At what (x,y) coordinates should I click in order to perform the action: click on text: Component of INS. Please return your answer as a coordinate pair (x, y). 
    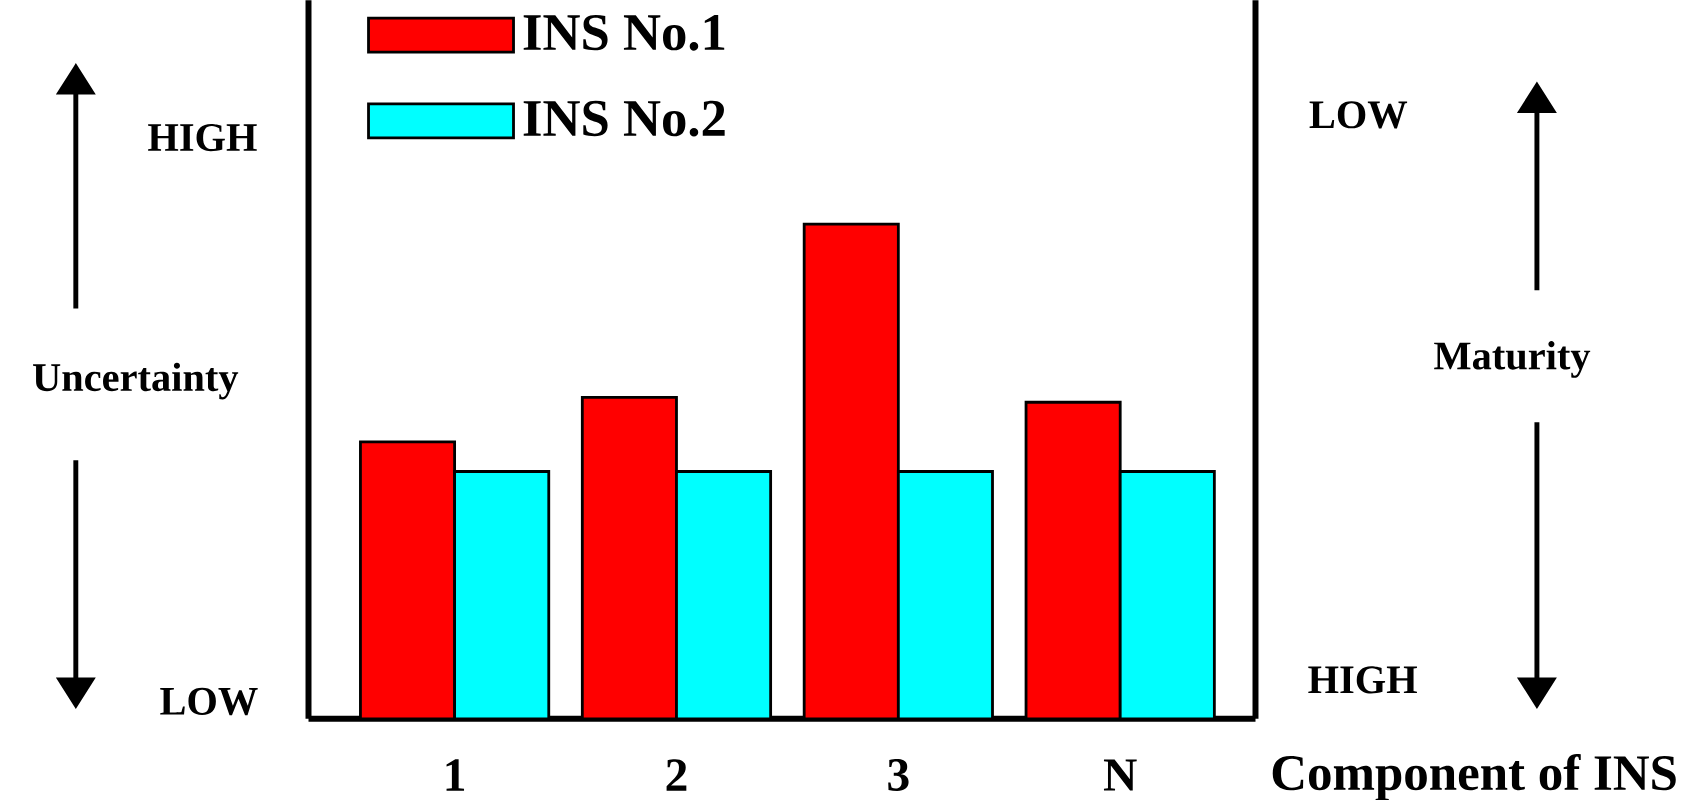
    Looking at the image, I should click on (1474, 776).